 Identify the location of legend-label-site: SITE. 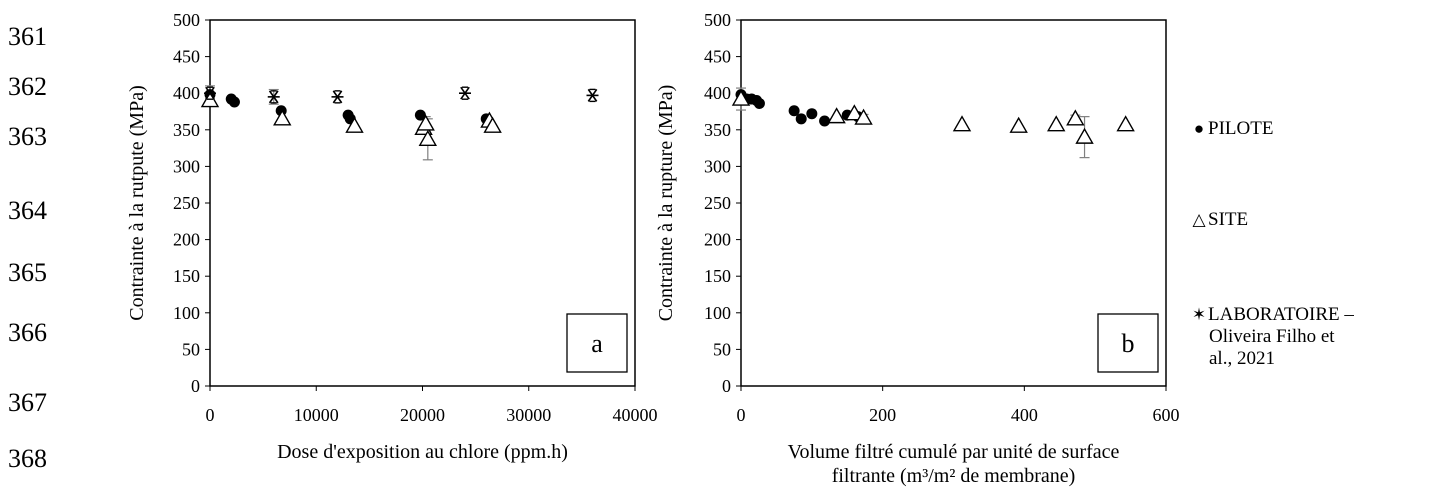
(1228, 219).